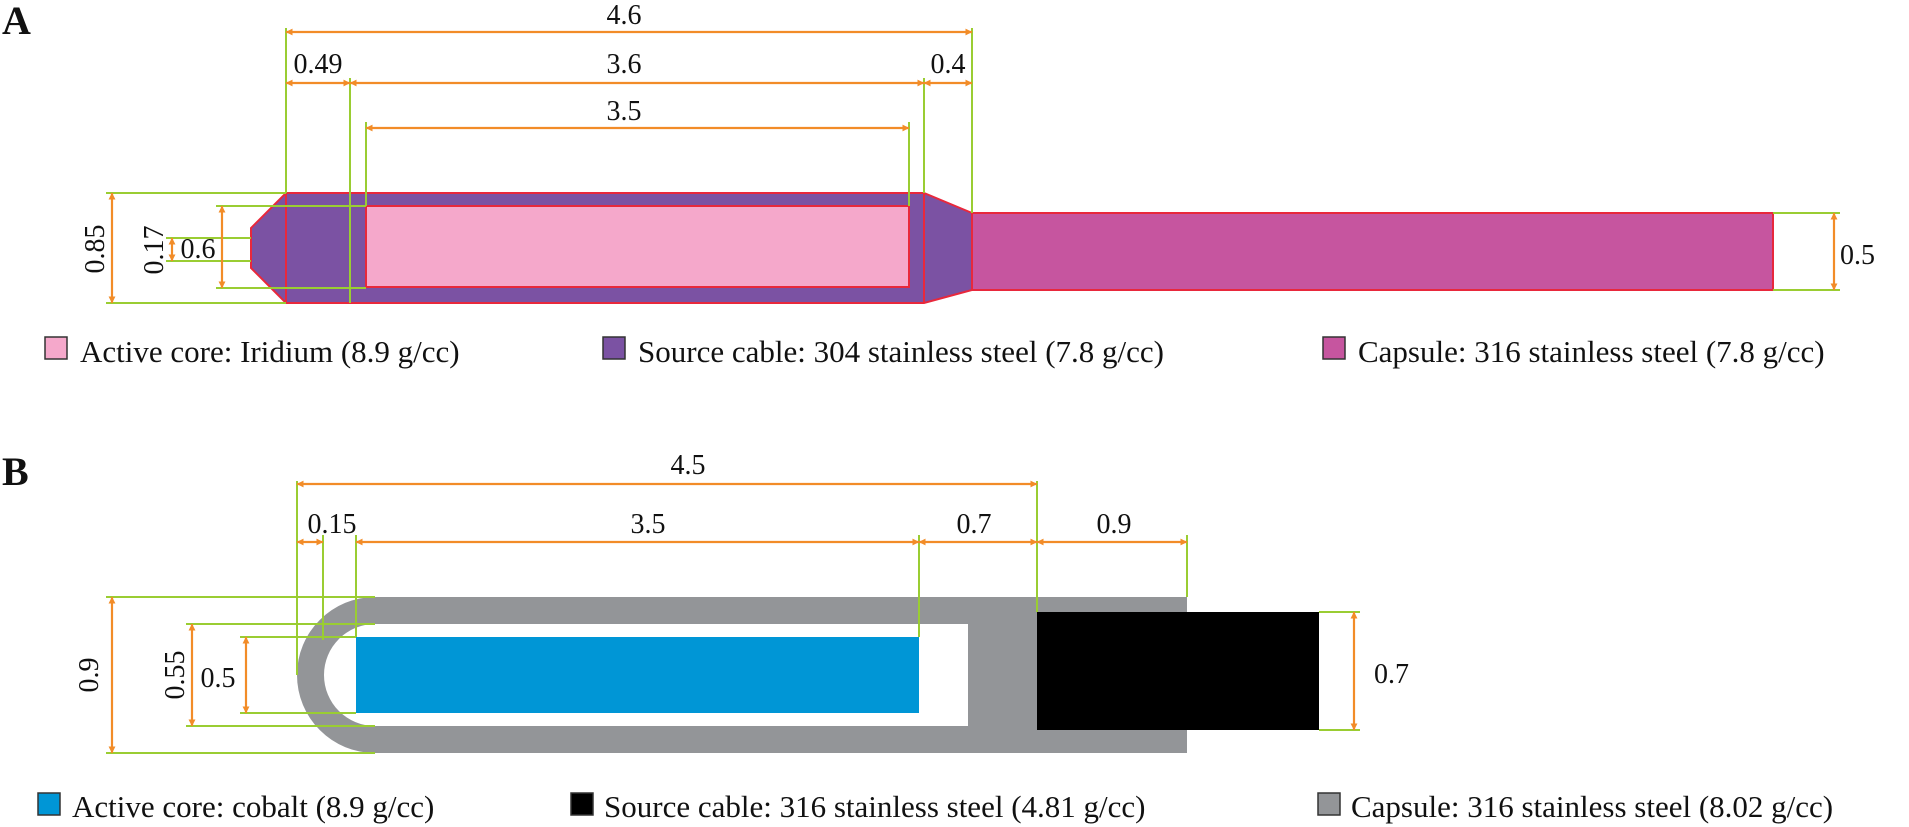 This screenshot has width=1909, height=827. What do you see at coordinates (1372, 251) in the screenshot?
I see `panel-a-capsule` at bounding box center [1372, 251].